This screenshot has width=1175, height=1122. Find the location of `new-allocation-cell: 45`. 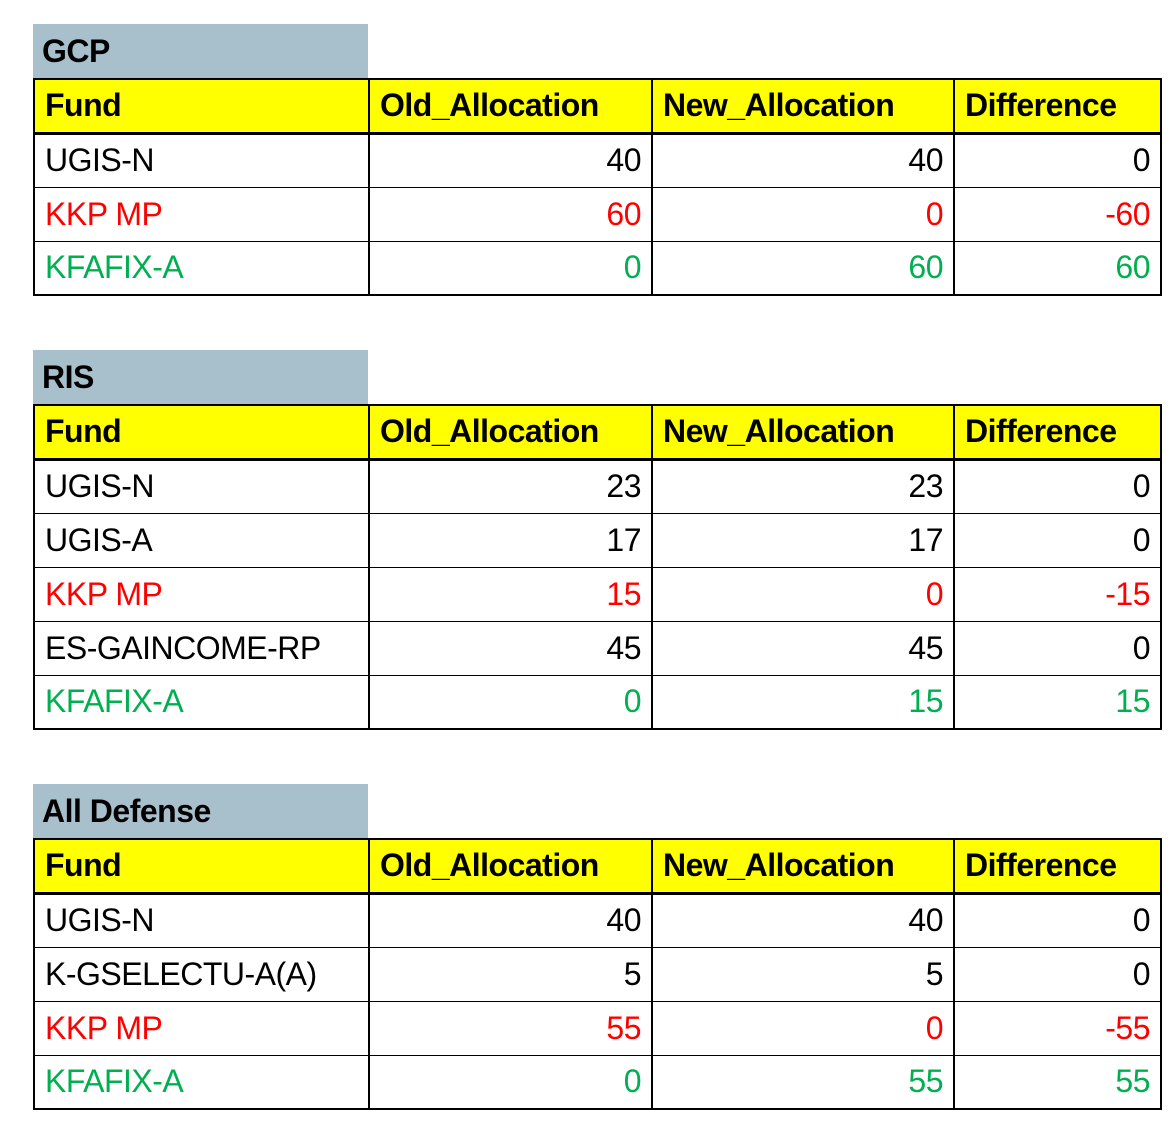

new-allocation-cell: 45 is located at coordinates (803, 648).